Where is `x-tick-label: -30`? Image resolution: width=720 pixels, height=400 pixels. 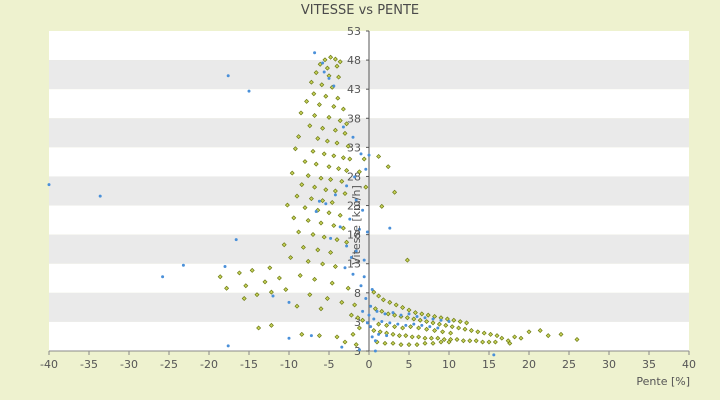 x-tick-label: -30 is located at coordinates (129, 364).